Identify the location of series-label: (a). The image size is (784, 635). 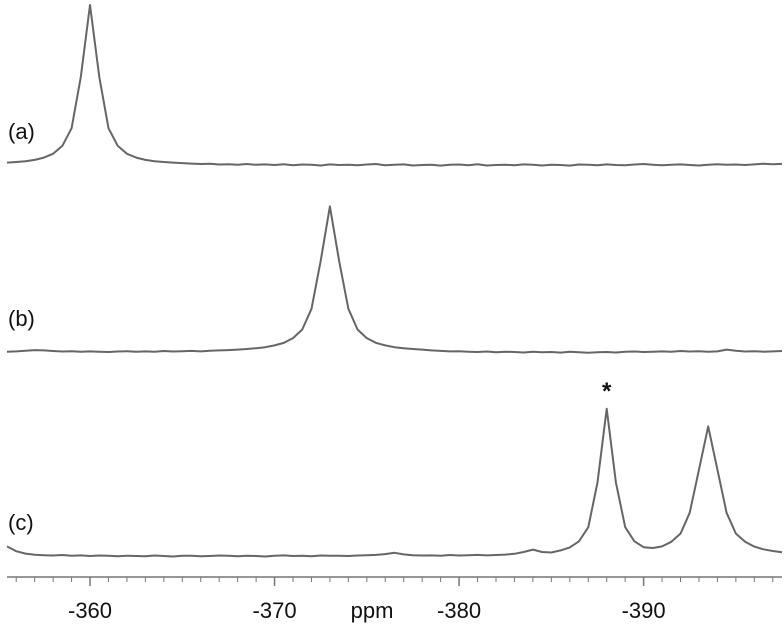
(21, 131).